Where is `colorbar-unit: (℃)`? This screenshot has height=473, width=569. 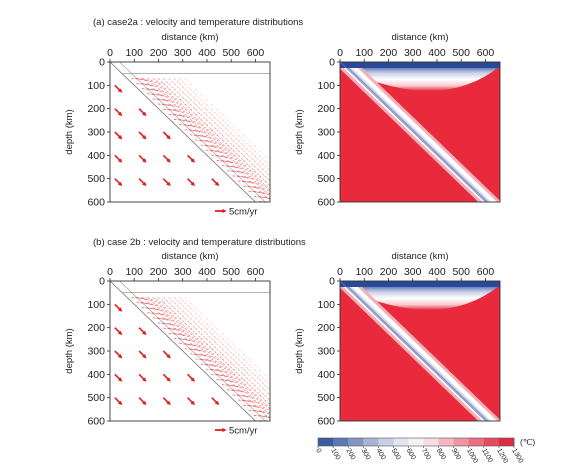
colorbar-unit: (℃) is located at coordinates (527, 442).